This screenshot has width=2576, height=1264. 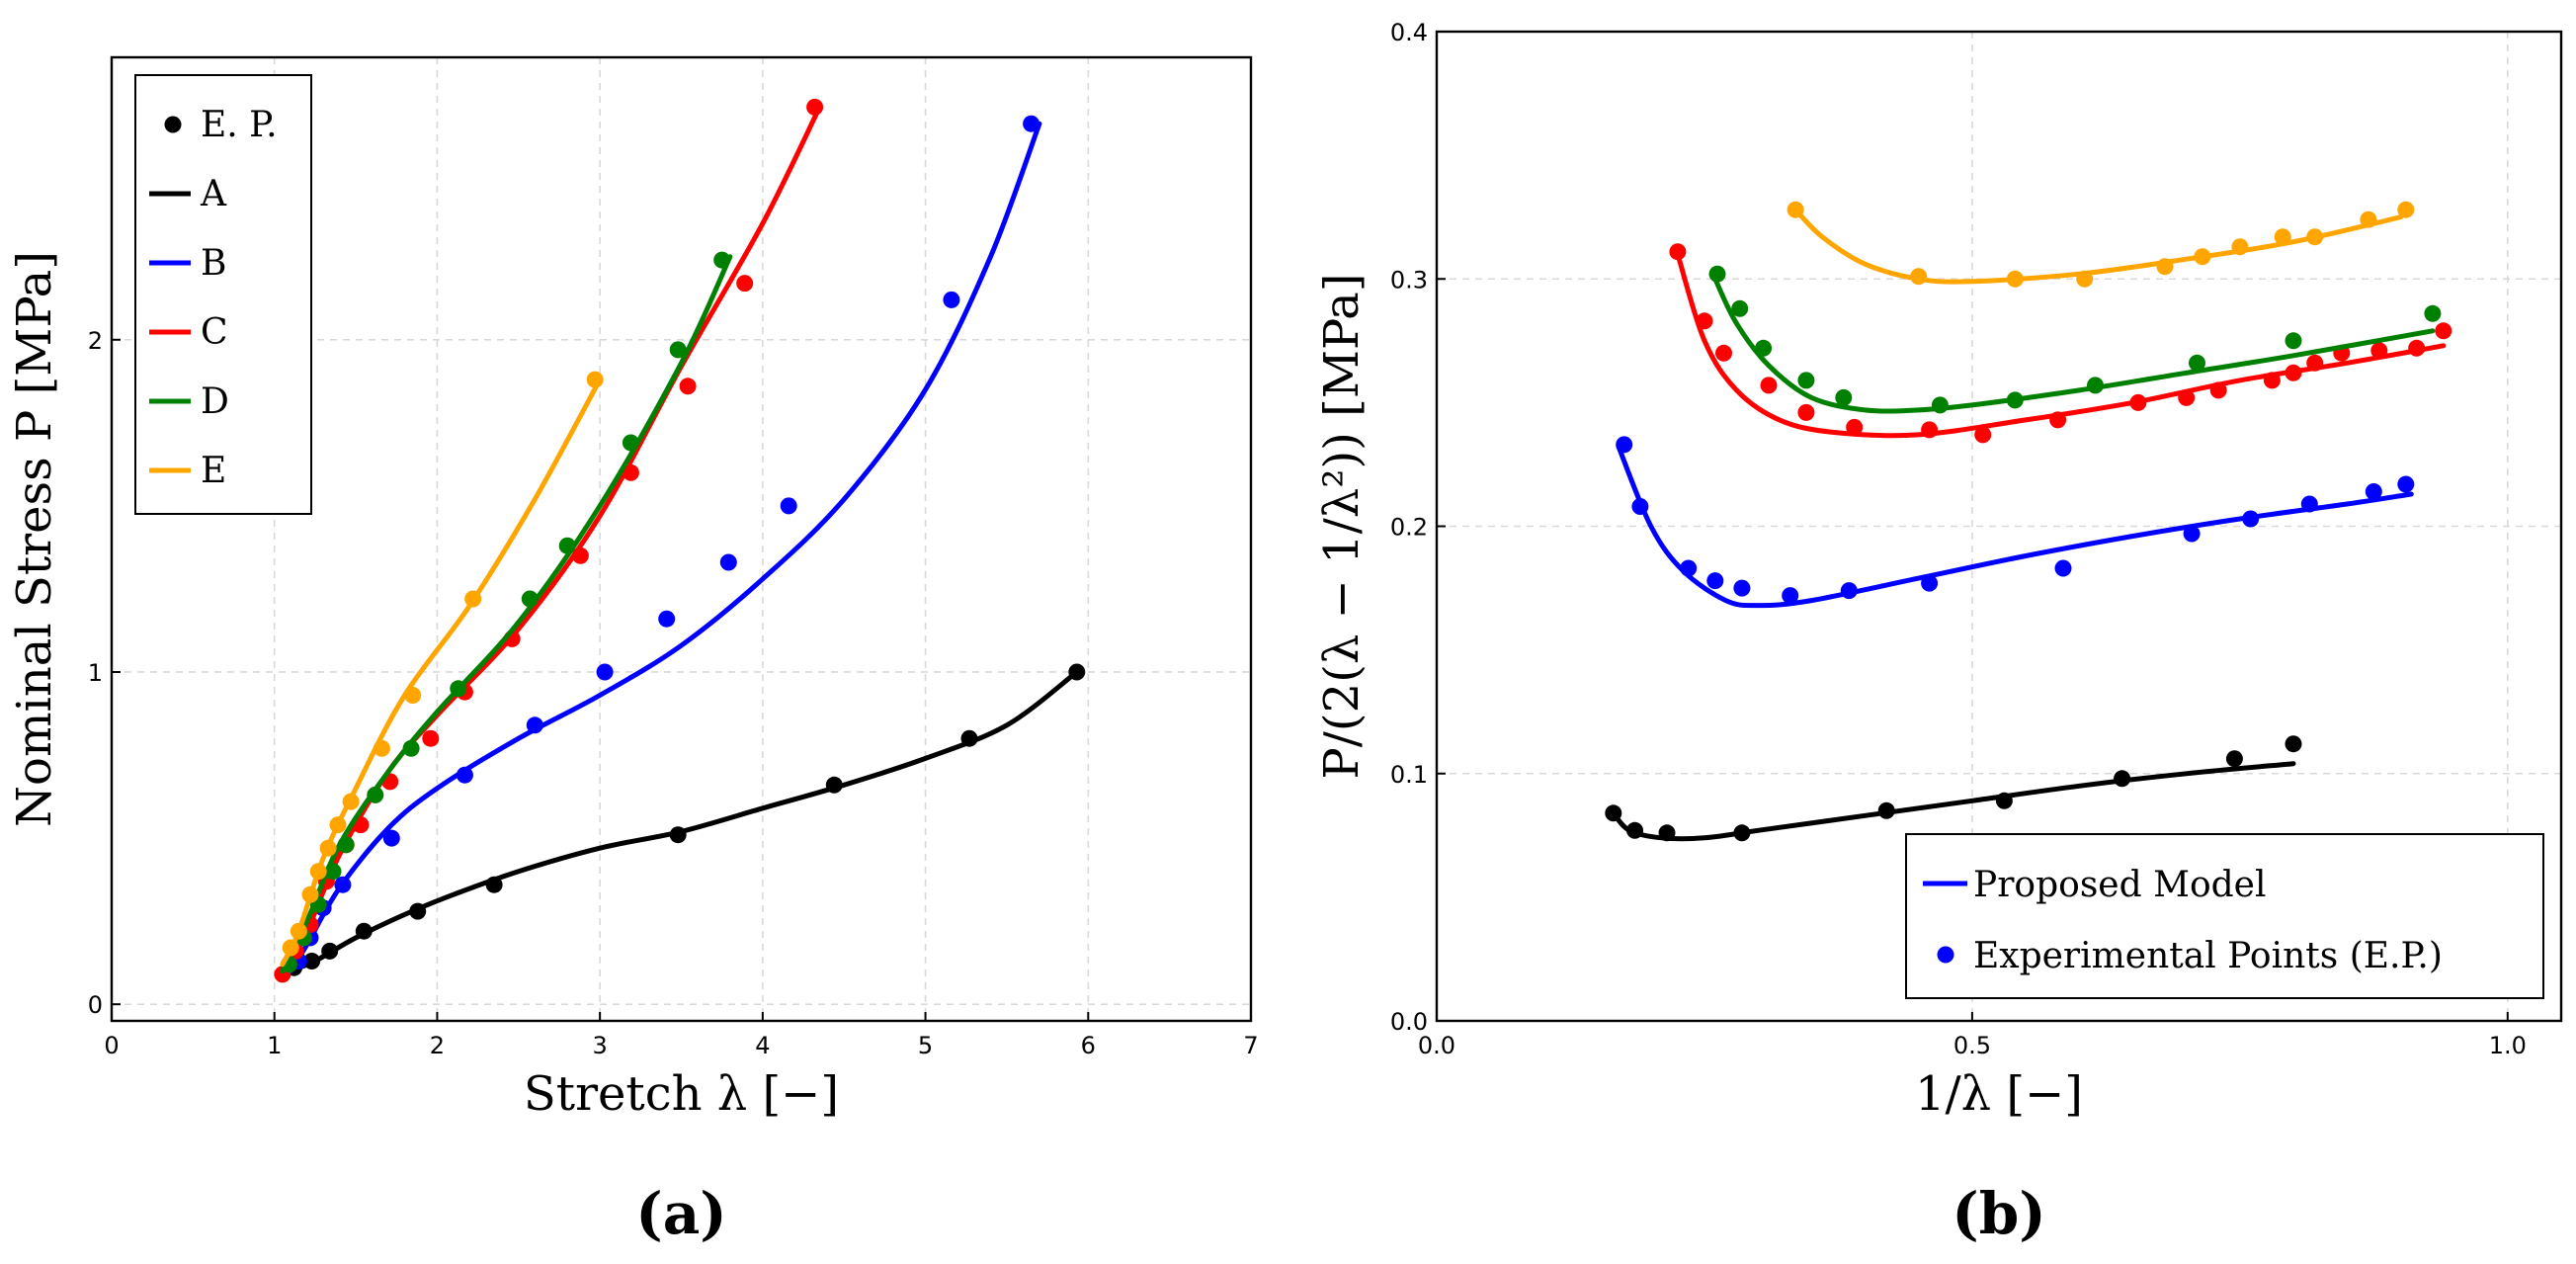 I want to click on legend-label: E. P., so click(x=239, y=125).